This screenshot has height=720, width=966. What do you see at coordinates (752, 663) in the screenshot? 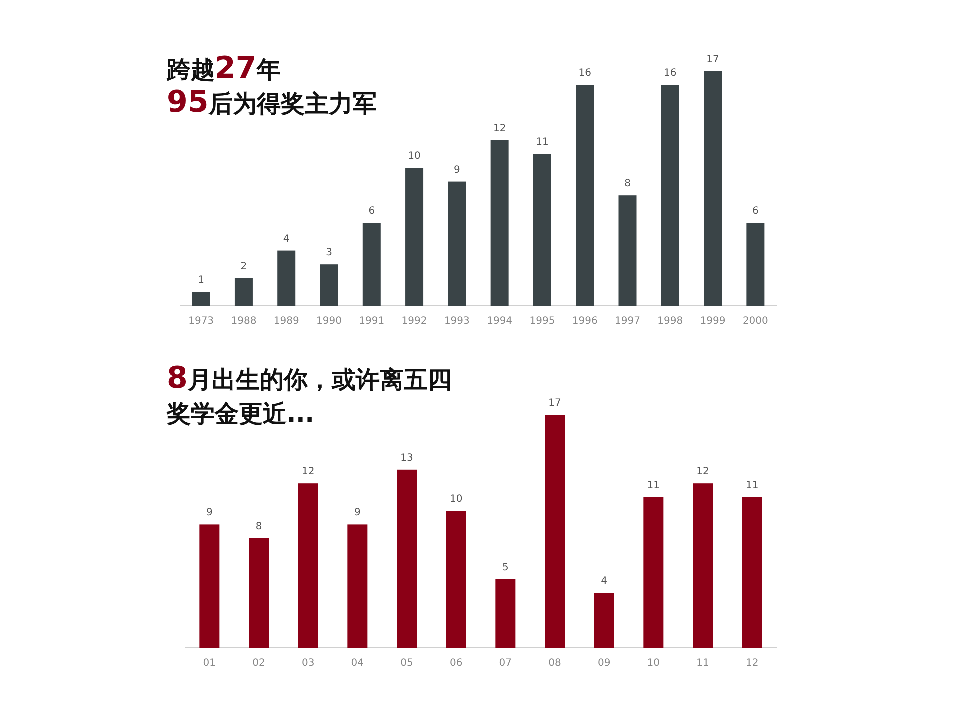
I see `x-tick-label: 12` at bounding box center [752, 663].